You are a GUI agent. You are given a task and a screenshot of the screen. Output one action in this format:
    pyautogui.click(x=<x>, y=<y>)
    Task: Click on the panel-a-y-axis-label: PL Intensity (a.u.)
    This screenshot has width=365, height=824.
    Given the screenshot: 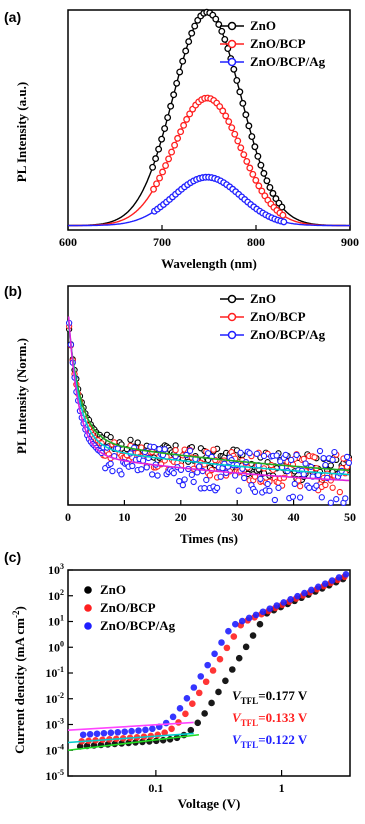 What is the action you would take?
    pyautogui.click(x=21, y=132)
    